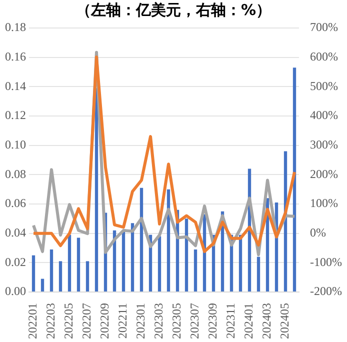  I want to click on y-tick-label: 0.04, so click(15, 232).